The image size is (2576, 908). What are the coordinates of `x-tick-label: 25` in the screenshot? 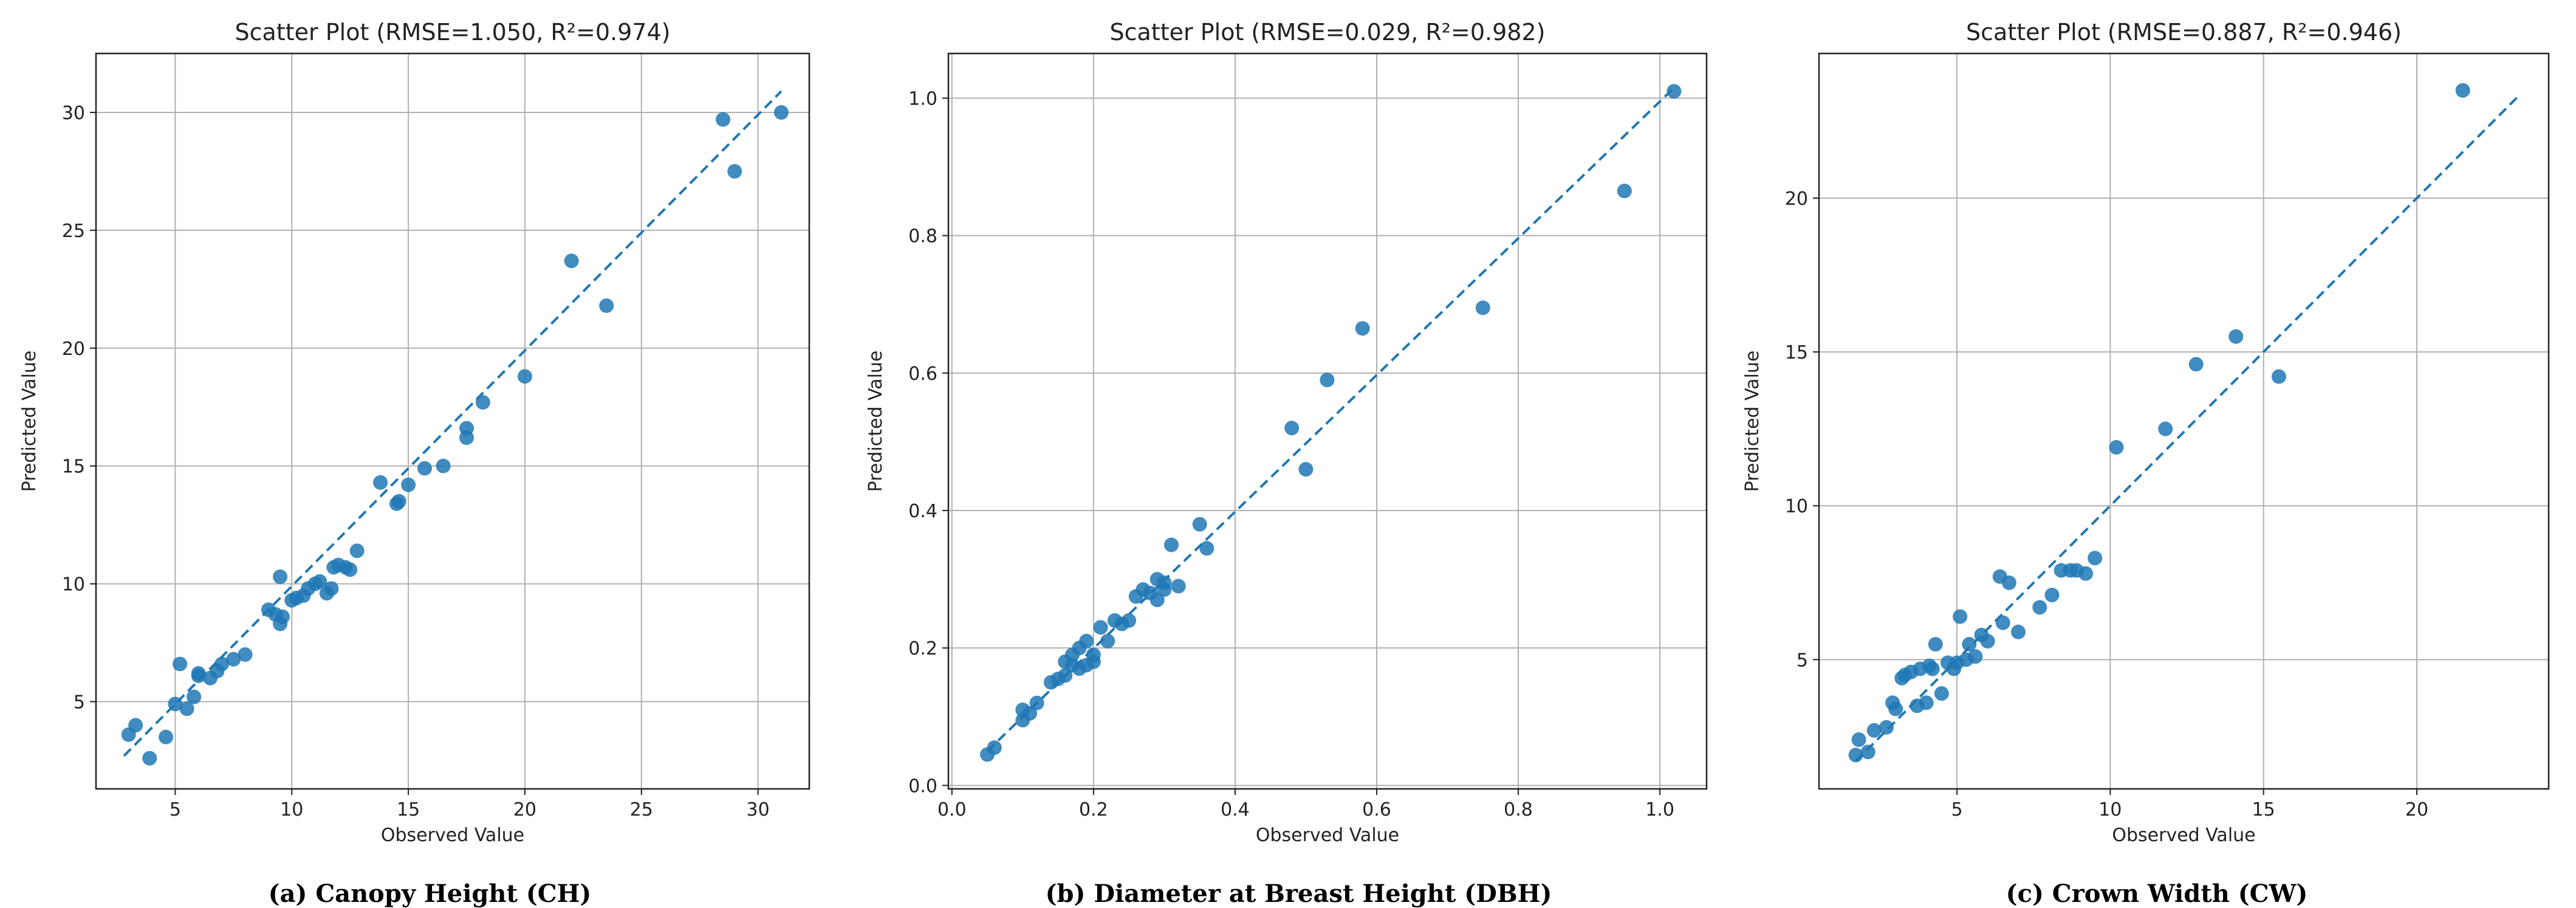 It's located at (641, 810).